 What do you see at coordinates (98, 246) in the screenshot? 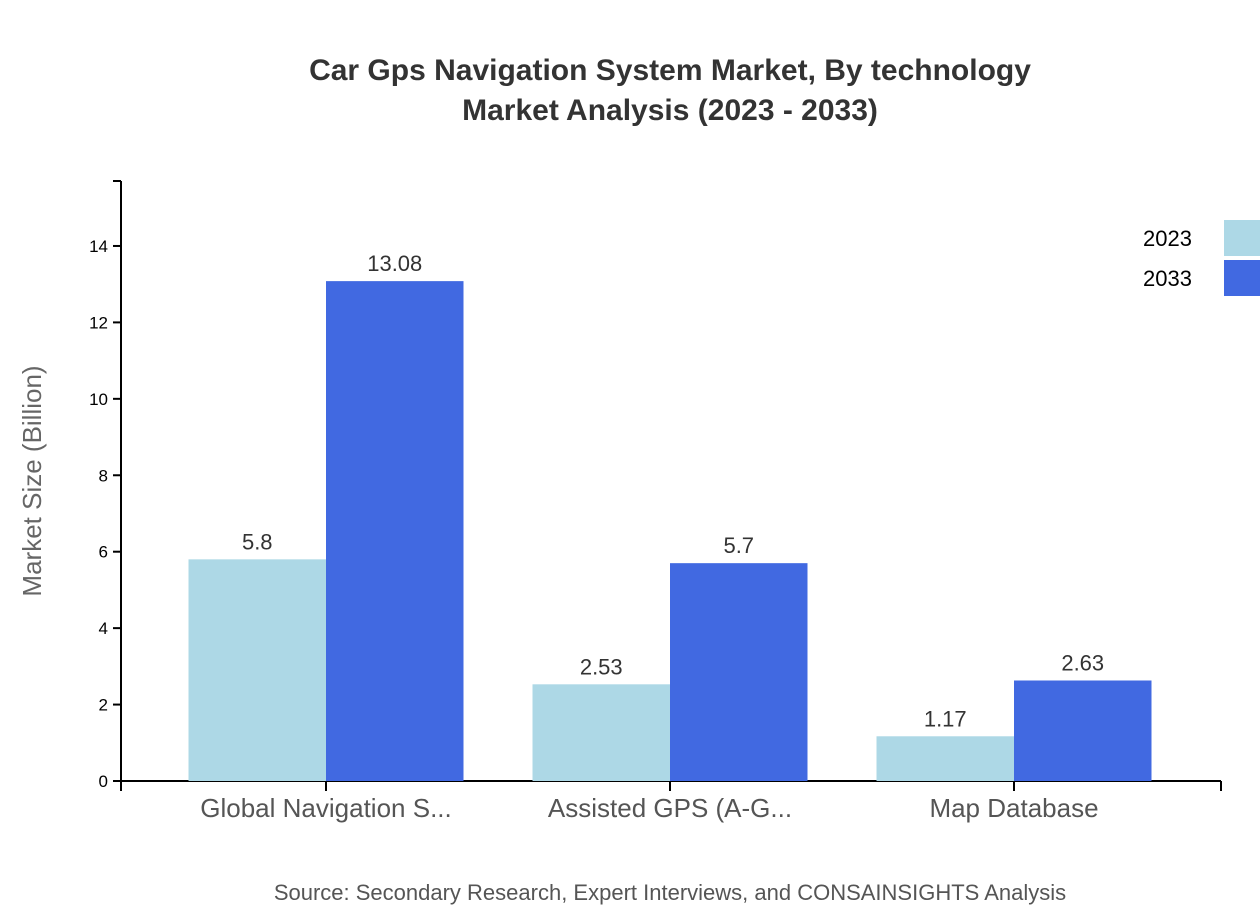
I see `y-tick-label: 14` at bounding box center [98, 246].